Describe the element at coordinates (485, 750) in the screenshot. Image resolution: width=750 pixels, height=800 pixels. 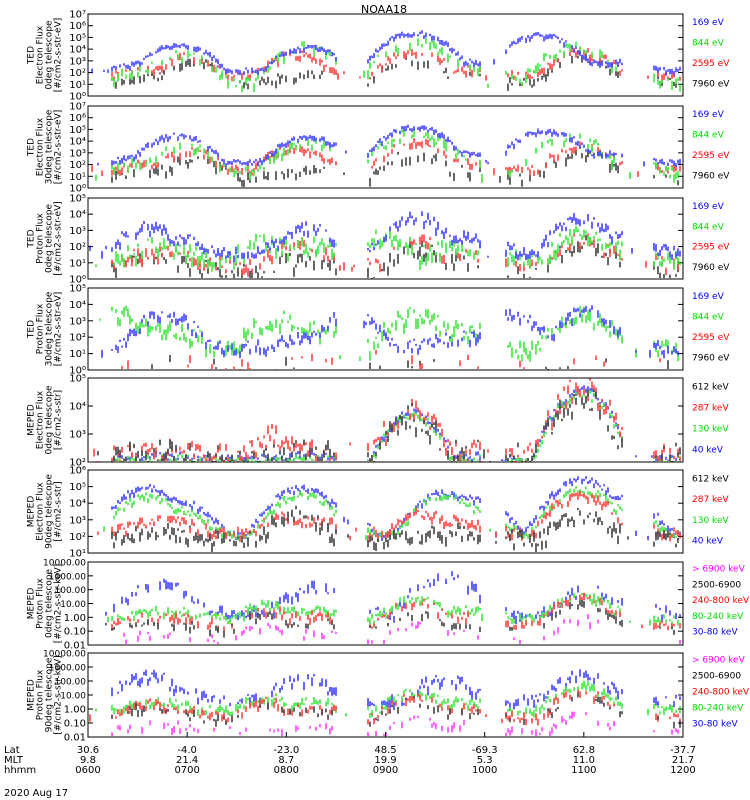
I see `axis-lat-value: -69.3` at that location.